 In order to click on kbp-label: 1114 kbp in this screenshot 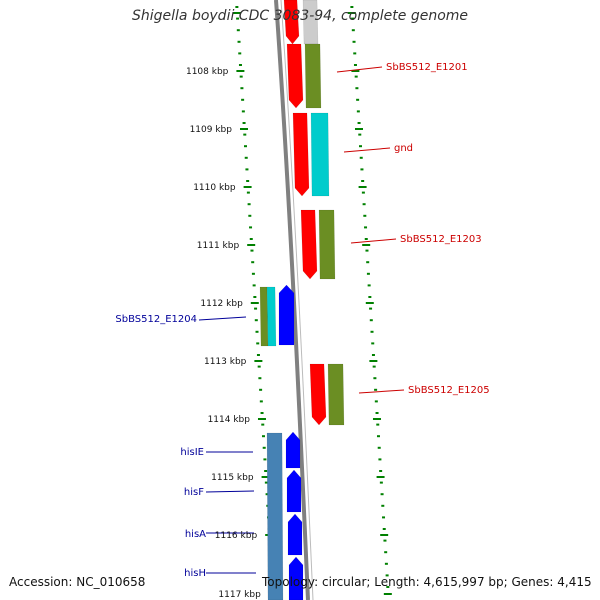, I will do `click(229, 420)`.